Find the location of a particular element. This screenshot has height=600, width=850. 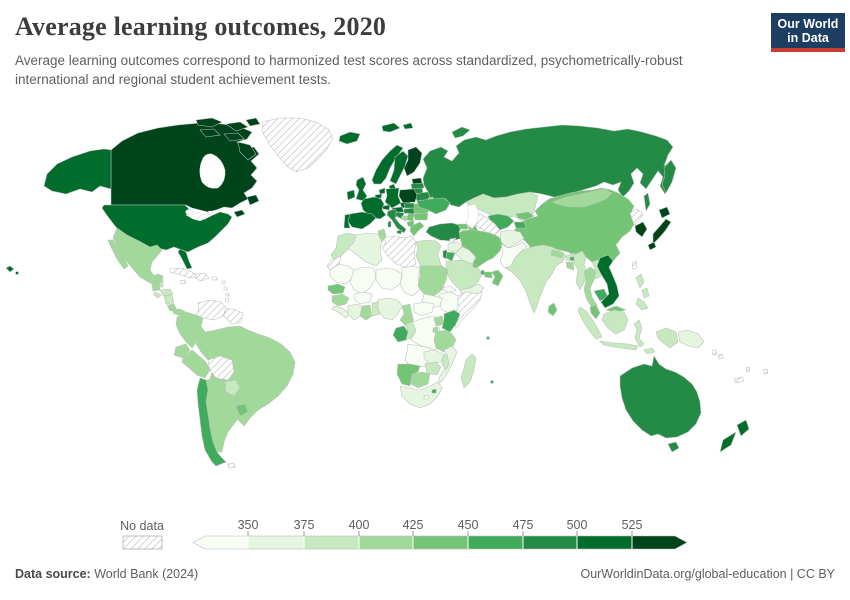

region-afghanistan is located at coordinates (512, 239).